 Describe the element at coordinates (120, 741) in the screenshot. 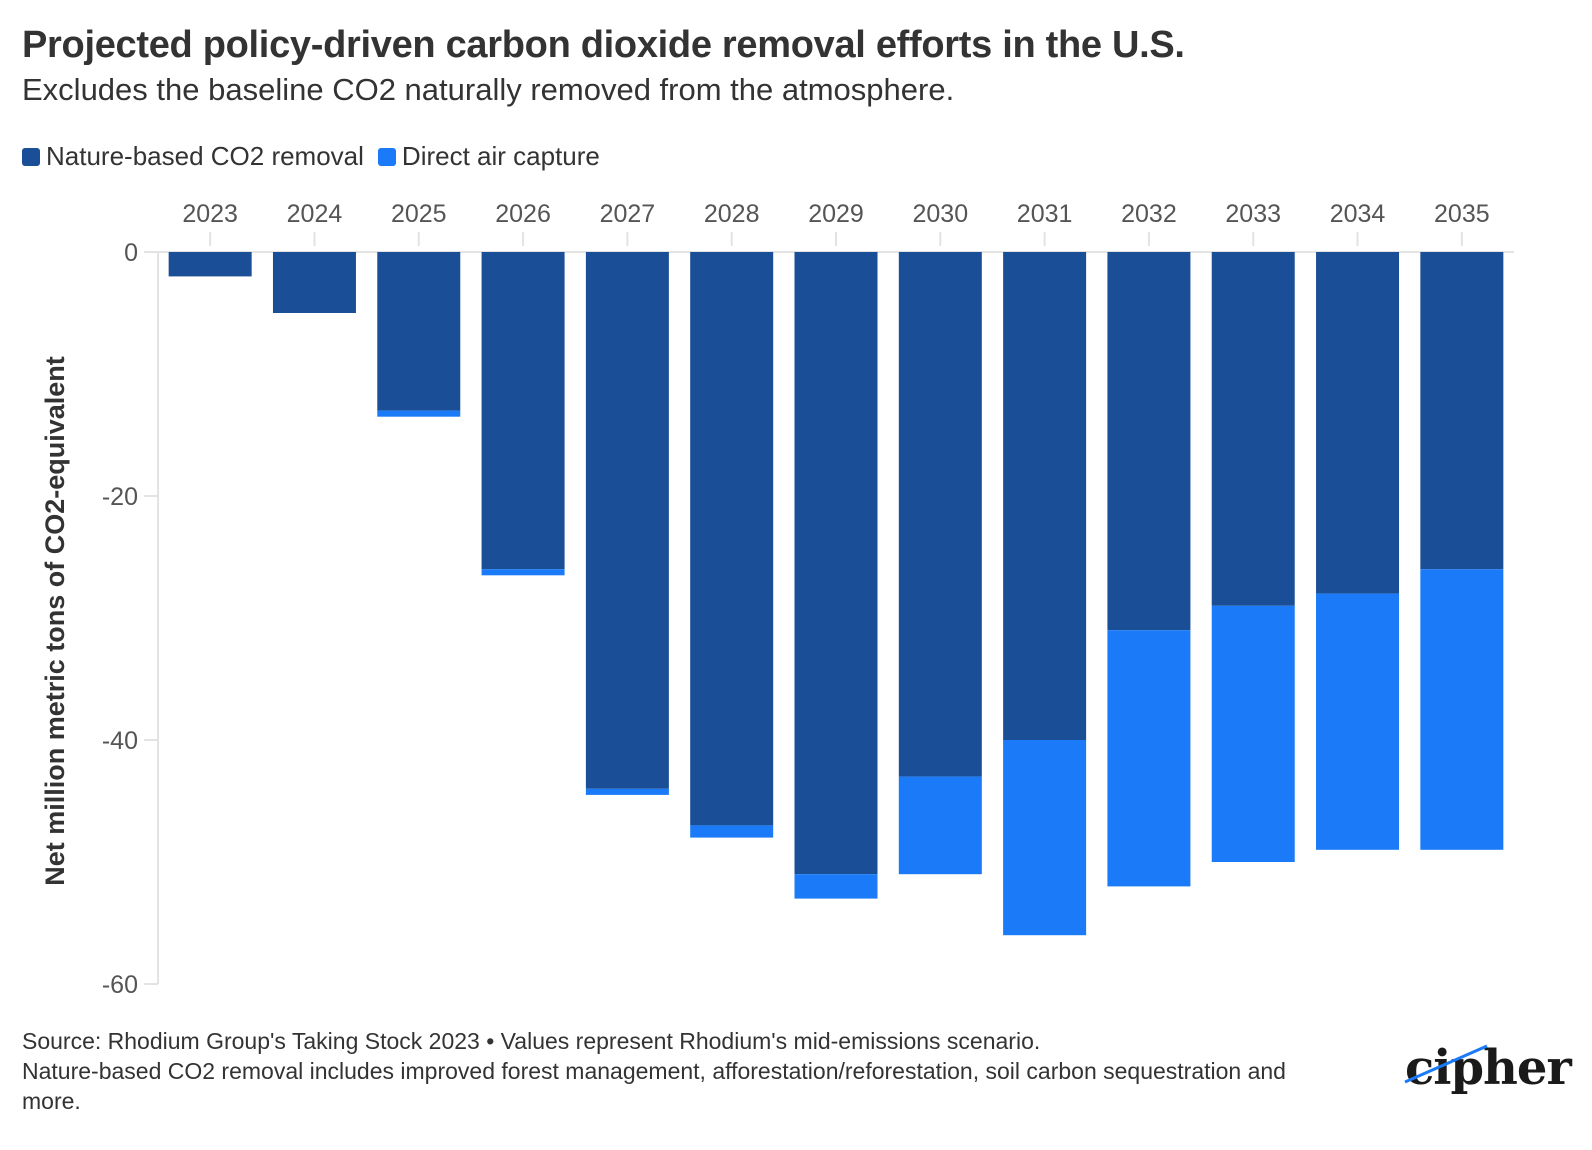

I see `y-tick-label: -40` at that location.